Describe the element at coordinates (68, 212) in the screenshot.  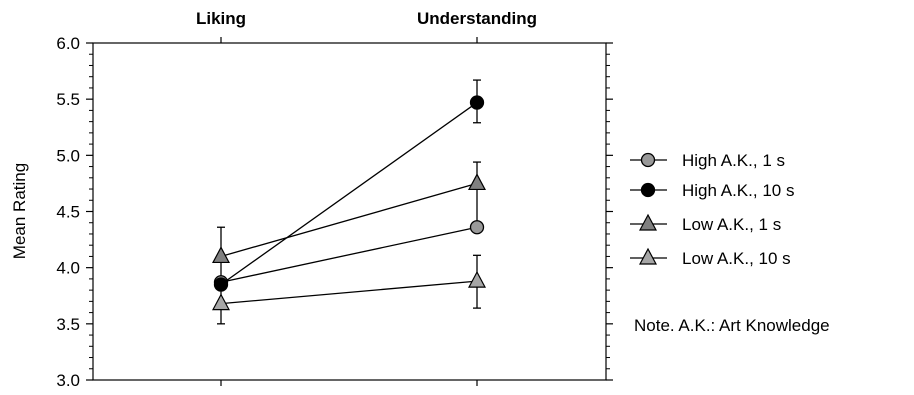
I see `y-tick-label: 4.5` at that location.